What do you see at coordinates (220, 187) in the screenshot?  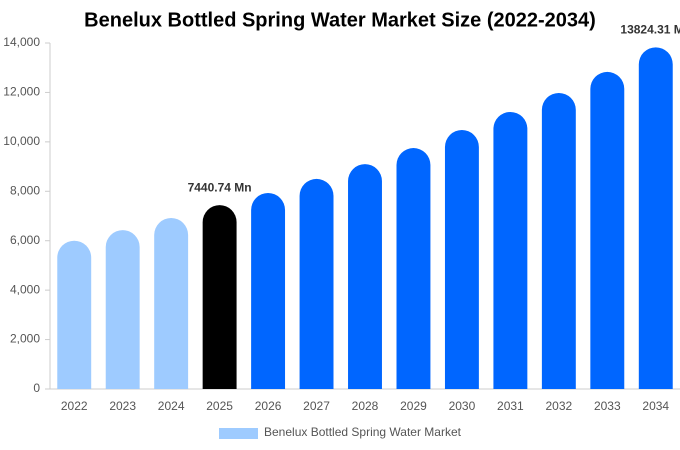 I see `data-label: 7440.74 Mn` at bounding box center [220, 187].